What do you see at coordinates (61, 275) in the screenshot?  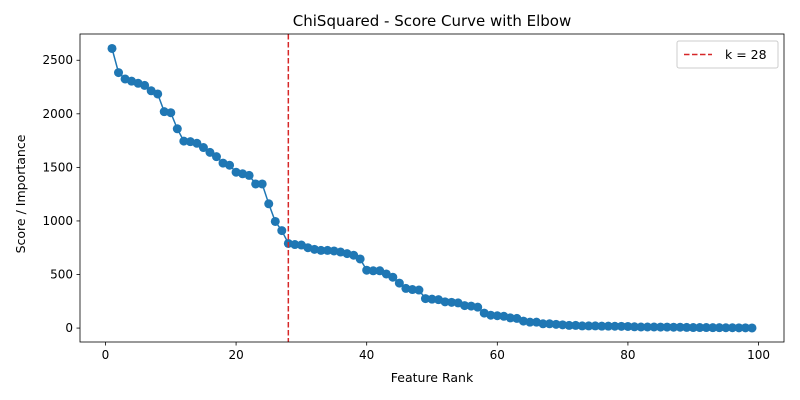 I see `y-tick-label: 500` at bounding box center [61, 275].